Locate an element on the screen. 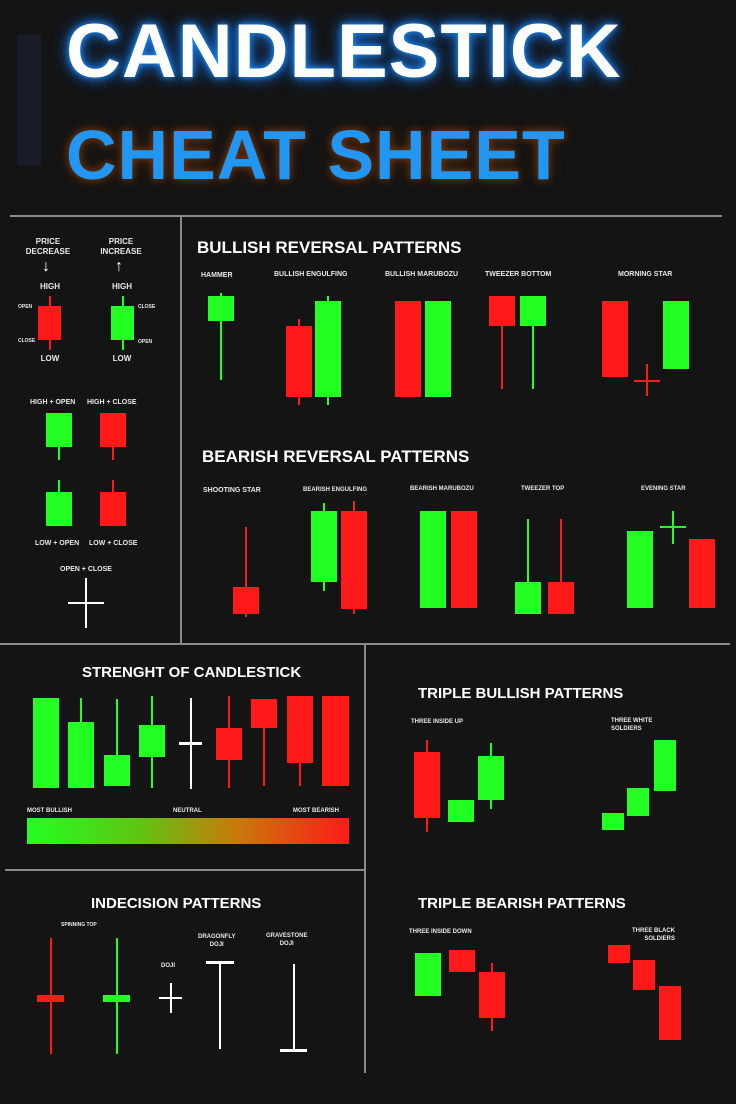  pattern-label-bearish-marubozu: BEARISH MARUBOZU is located at coordinates (442, 489).